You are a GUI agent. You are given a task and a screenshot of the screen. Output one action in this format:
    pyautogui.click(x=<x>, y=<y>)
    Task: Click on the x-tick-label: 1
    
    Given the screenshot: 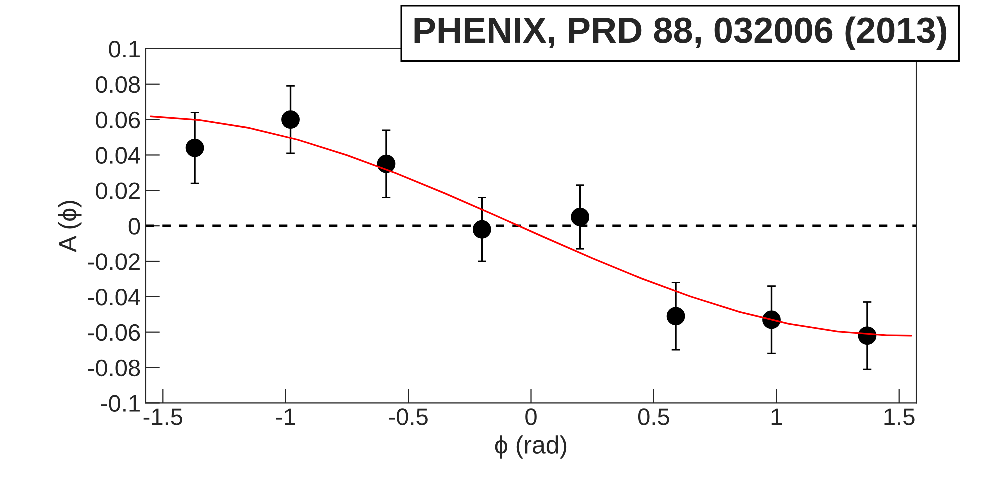 What is the action you would take?
    pyautogui.click(x=777, y=417)
    